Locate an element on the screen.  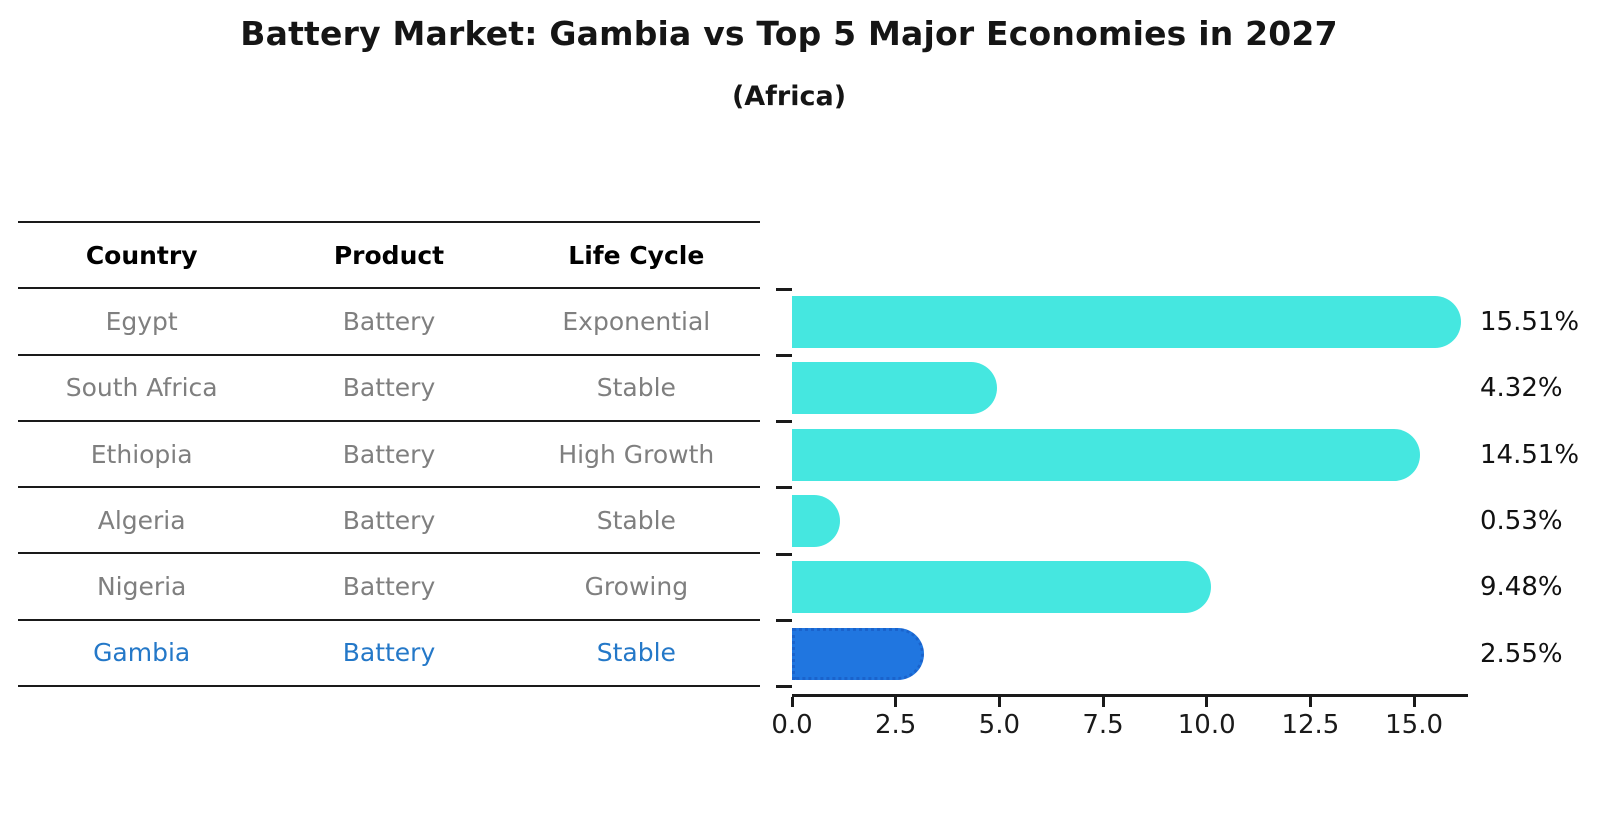
table-row: Nigeria Battery Growing is located at coordinates (389, 587).